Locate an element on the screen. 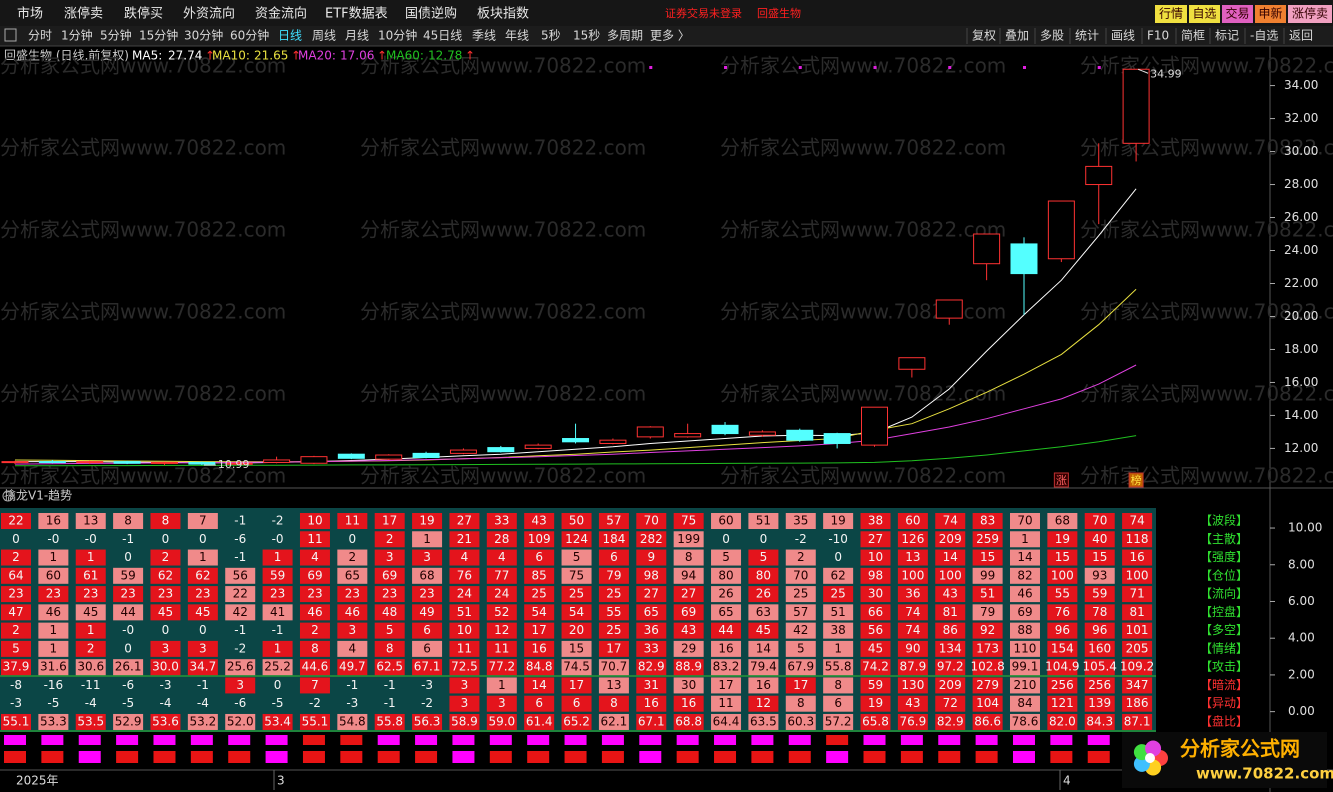 The image size is (1333, 792). menu-item: 外资流向 is located at coordinates (209, 14).